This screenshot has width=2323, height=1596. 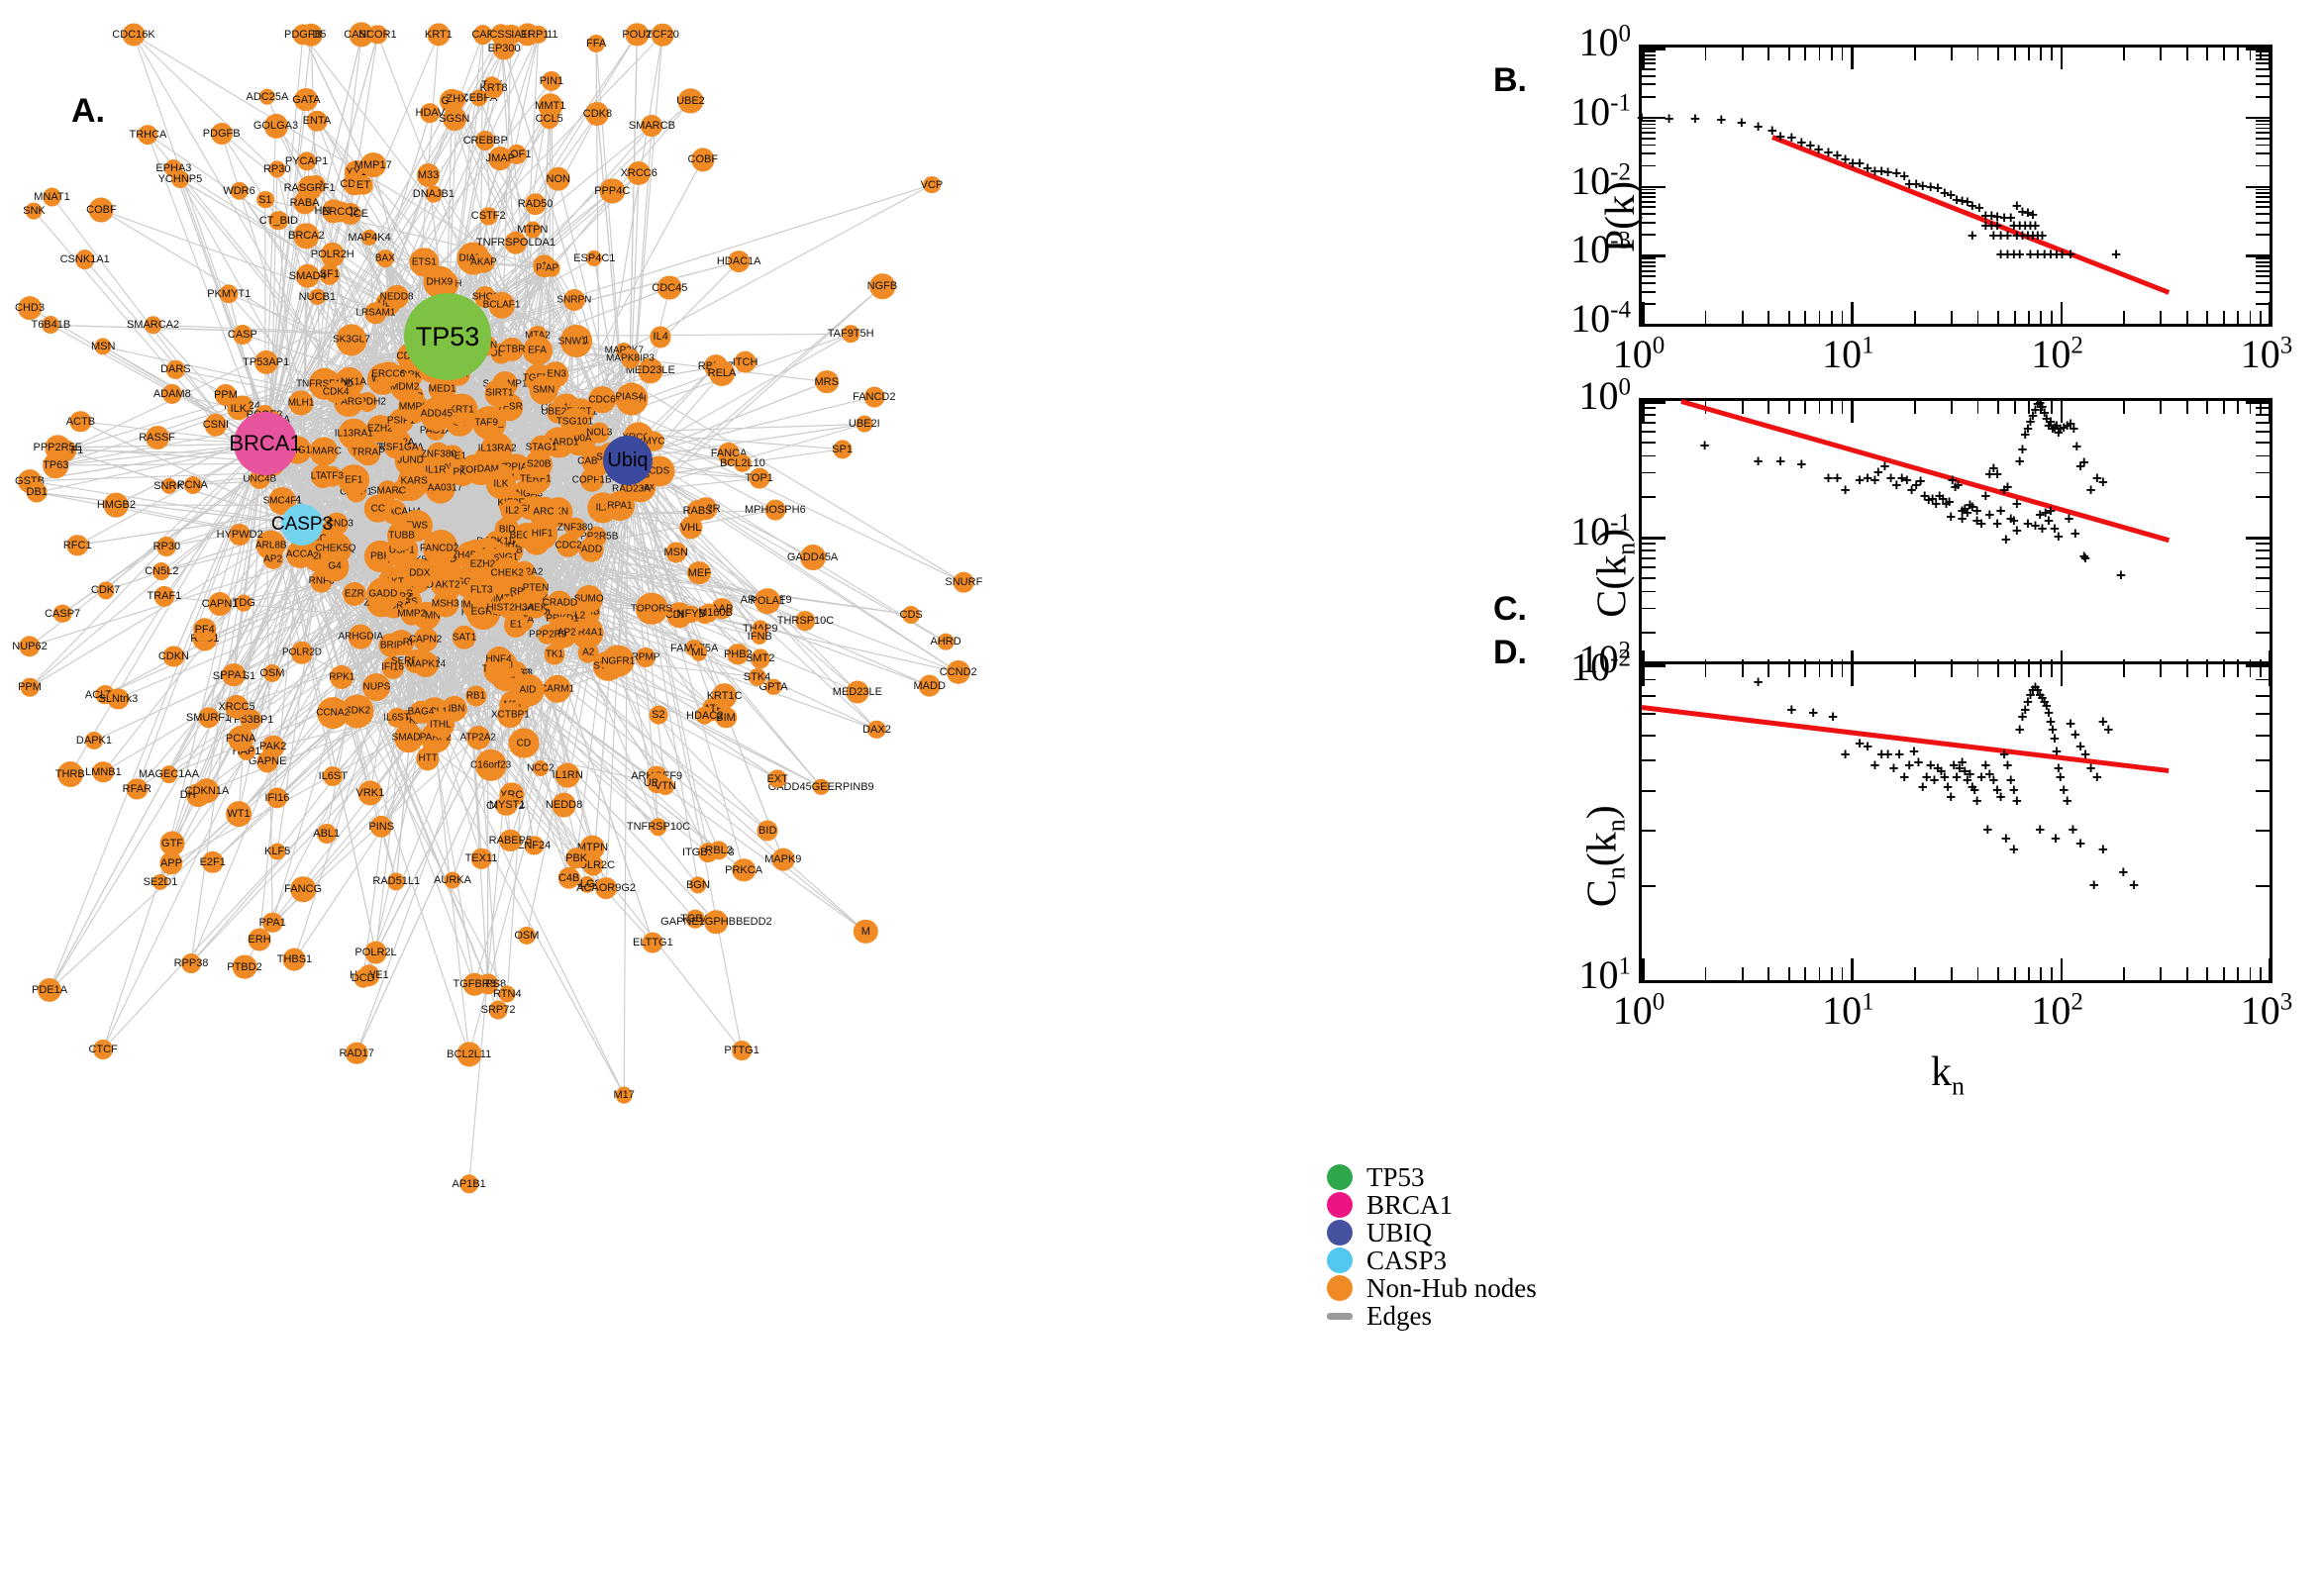 What do you see at coordinates (447, 337) in the screenshot?
I see `hub-node-tp53: TP53` at bounding box center [447, 337].